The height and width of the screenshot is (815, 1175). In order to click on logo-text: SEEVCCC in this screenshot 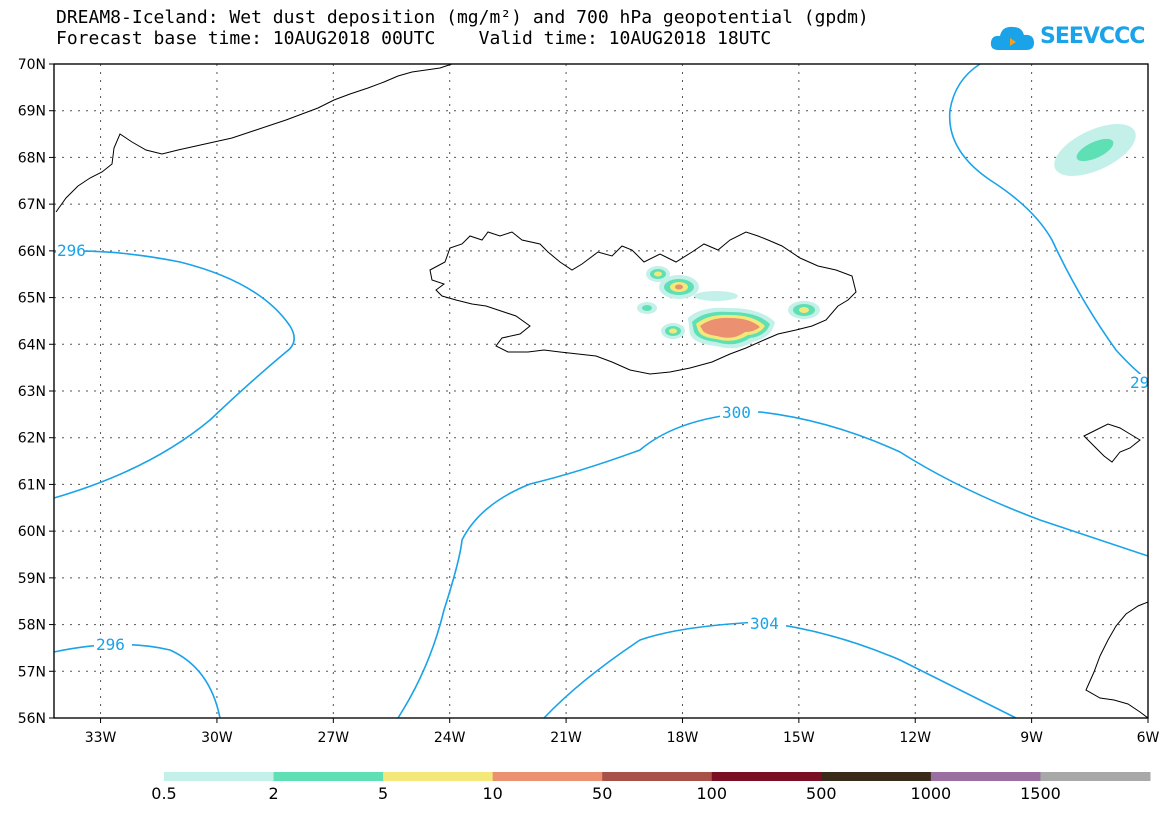, I will do `click(1092, 36)`.